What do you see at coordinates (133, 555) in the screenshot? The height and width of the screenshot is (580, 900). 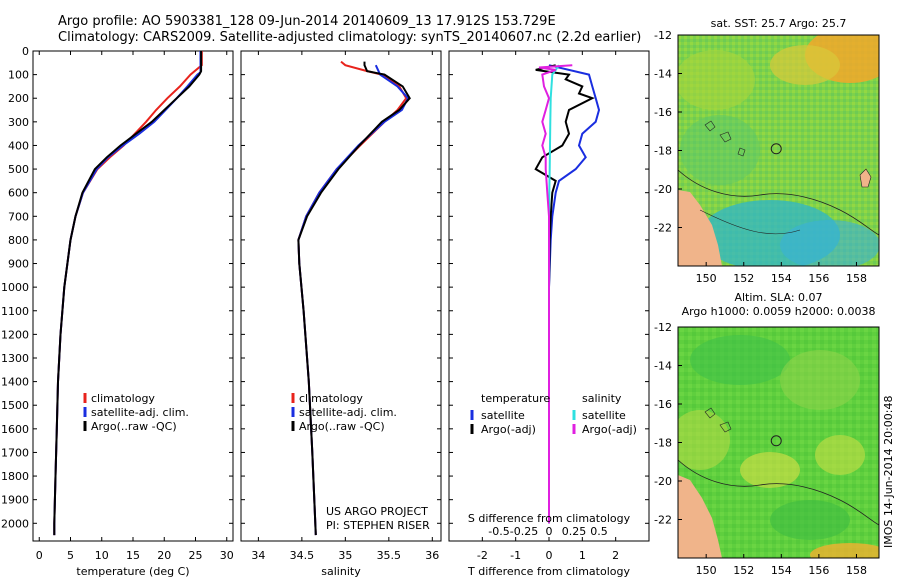 I see `temperature-xtick-label: 15` at bounding box center [133, 555].